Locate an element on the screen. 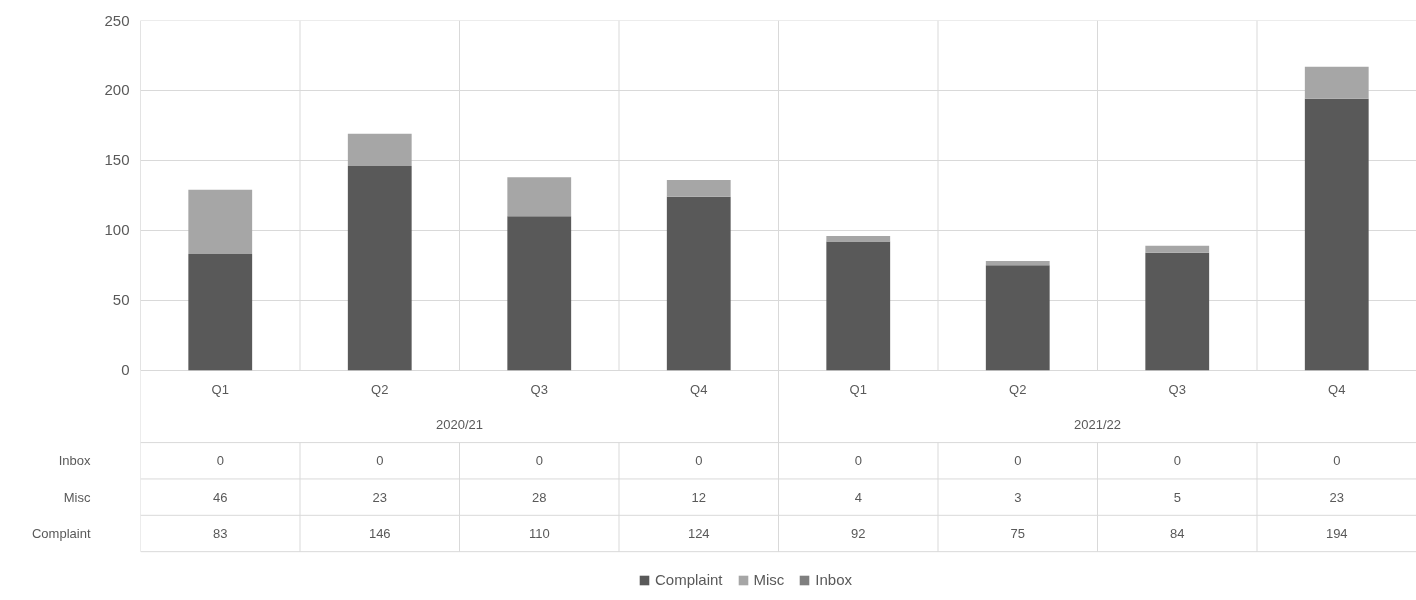 This screenshot has height=600, width=1416. data-label: 3 is located at coordinates (1018, 497).